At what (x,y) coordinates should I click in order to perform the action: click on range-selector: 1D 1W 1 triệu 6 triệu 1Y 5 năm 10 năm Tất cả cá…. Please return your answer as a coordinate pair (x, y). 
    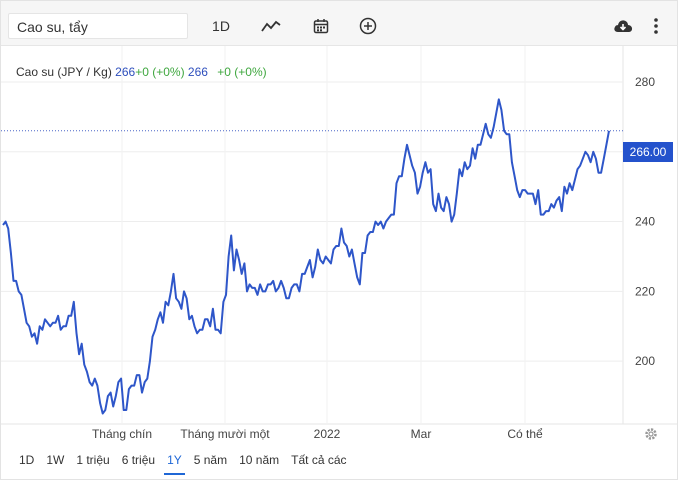
    Looking at the image, I should click on (177, 461).